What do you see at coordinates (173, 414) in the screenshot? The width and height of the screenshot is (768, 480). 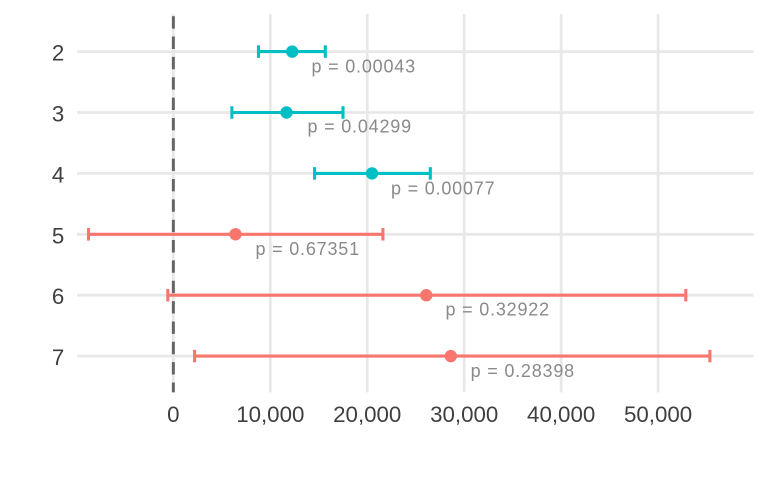 I see `svg-text: 0` at bounding box center [173, 414].